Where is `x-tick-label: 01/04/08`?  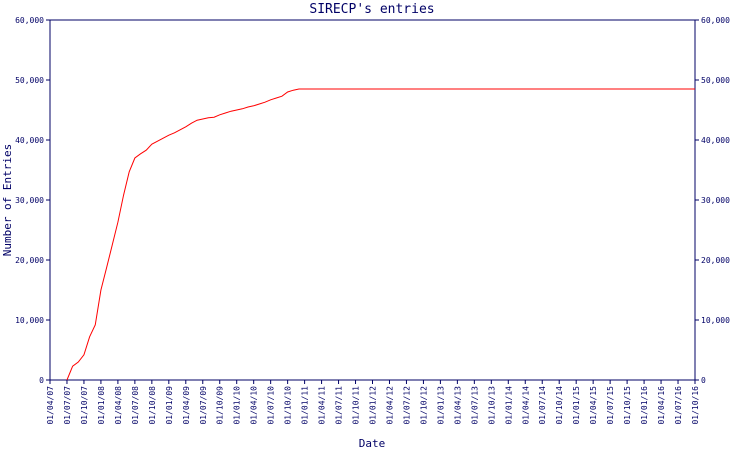 x-tick-label: 01/04/08 is located at coordinates (118, 405).